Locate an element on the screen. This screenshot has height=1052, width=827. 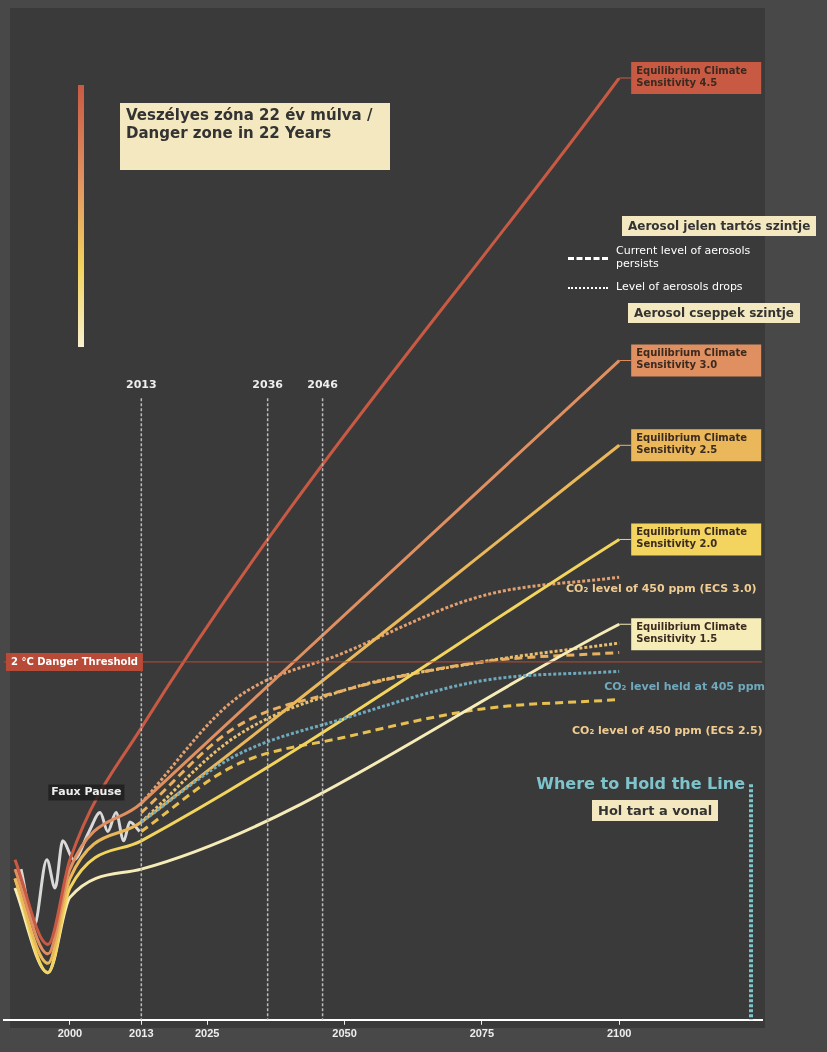
x-tick-label: 2025 is located at coordinates (207, 1033).